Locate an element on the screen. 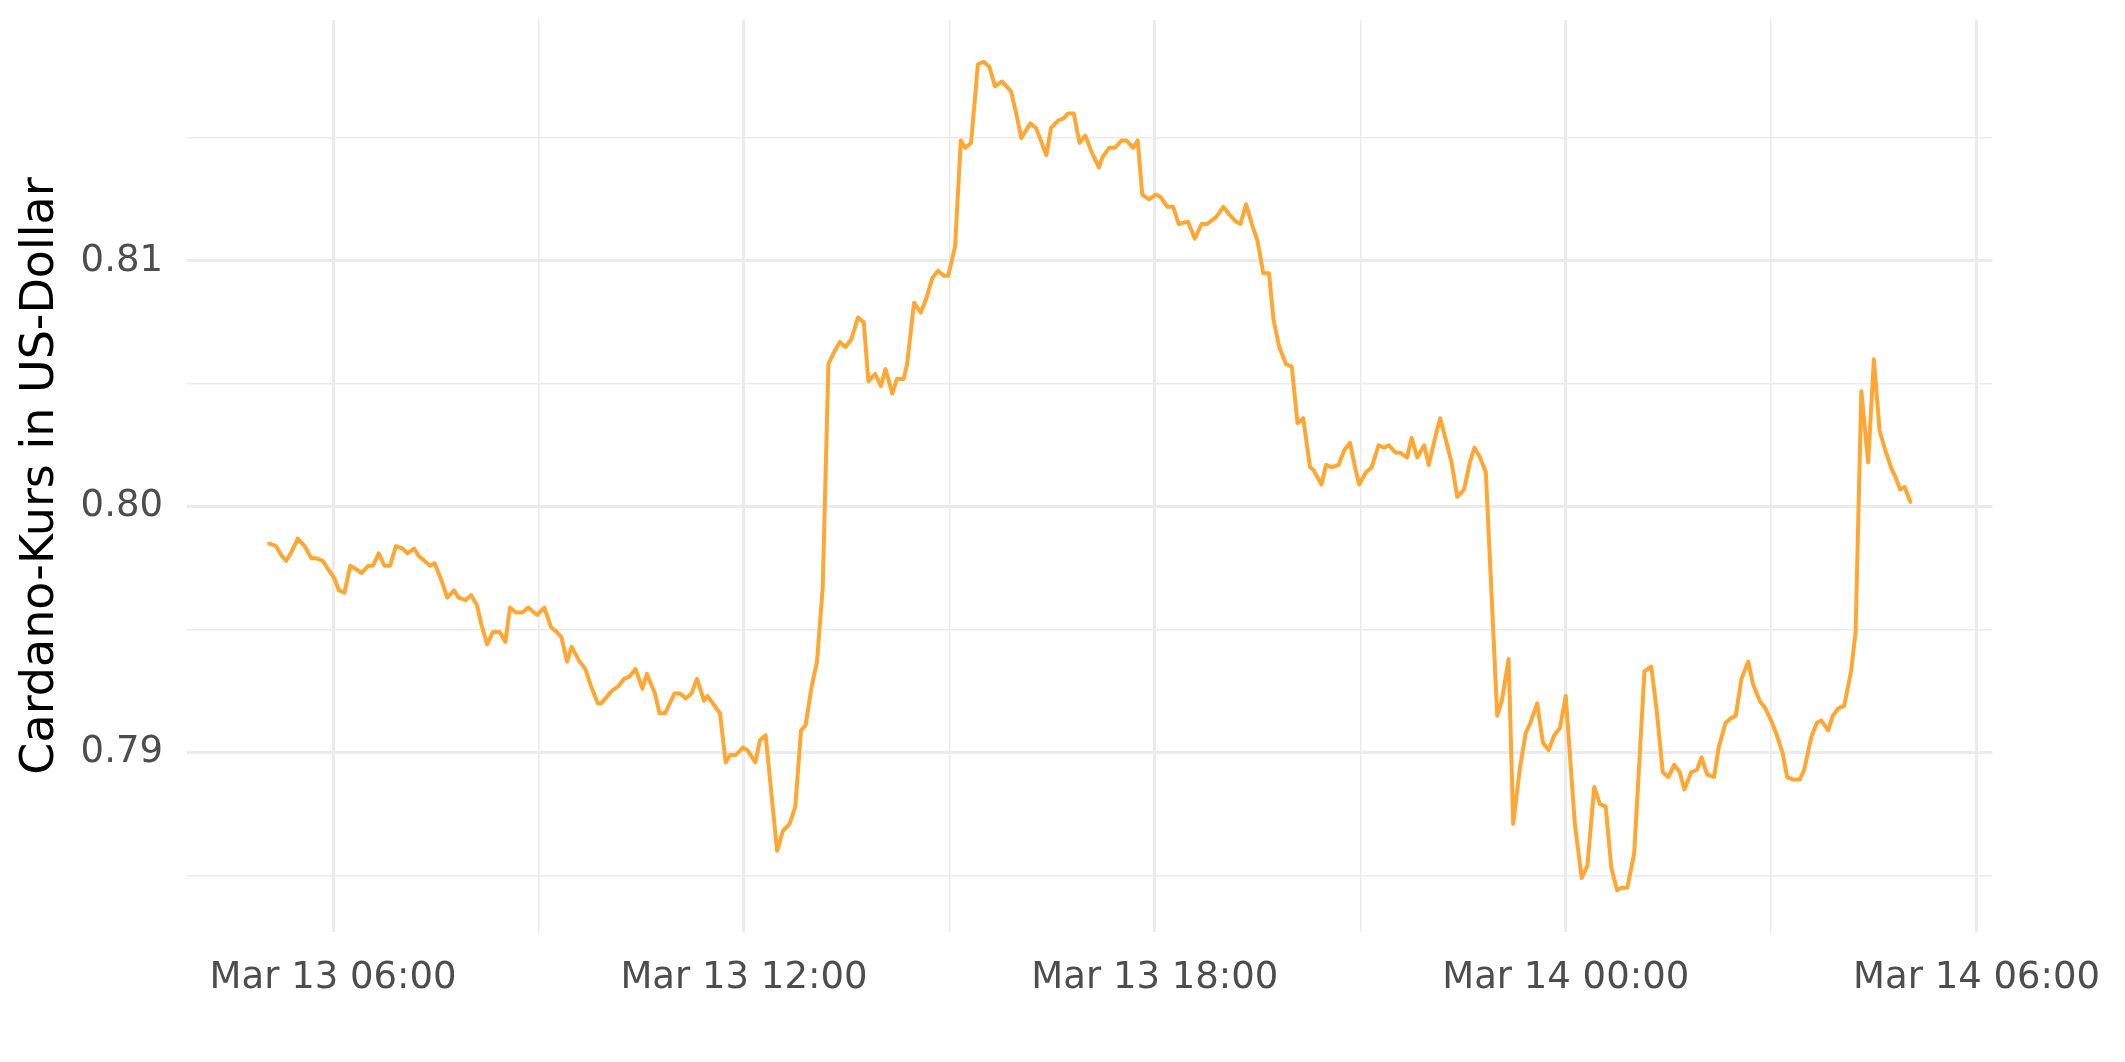 This screenshot has width=2125, height=1062. x-tick-label: Mar 13 06:00 is located at coordinates (333, 975).